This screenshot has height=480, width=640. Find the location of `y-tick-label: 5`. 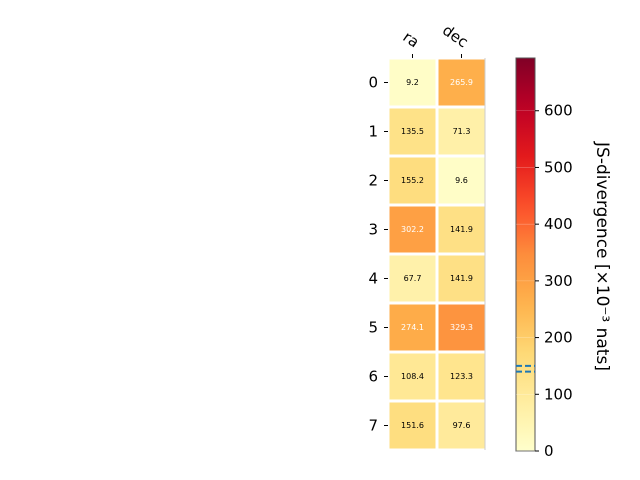

y-tick-label: 5 is located at coordinates (373, 328).